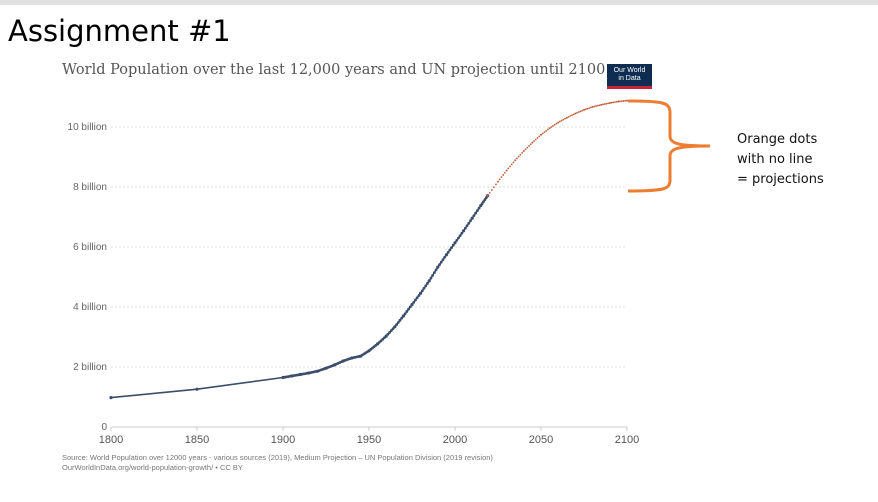 The height and width of the screenshot is (502, 878). Describe the element at coordinates (90, 307) in the screenshot. I see `y-tick-label: 4 billion` at that location.